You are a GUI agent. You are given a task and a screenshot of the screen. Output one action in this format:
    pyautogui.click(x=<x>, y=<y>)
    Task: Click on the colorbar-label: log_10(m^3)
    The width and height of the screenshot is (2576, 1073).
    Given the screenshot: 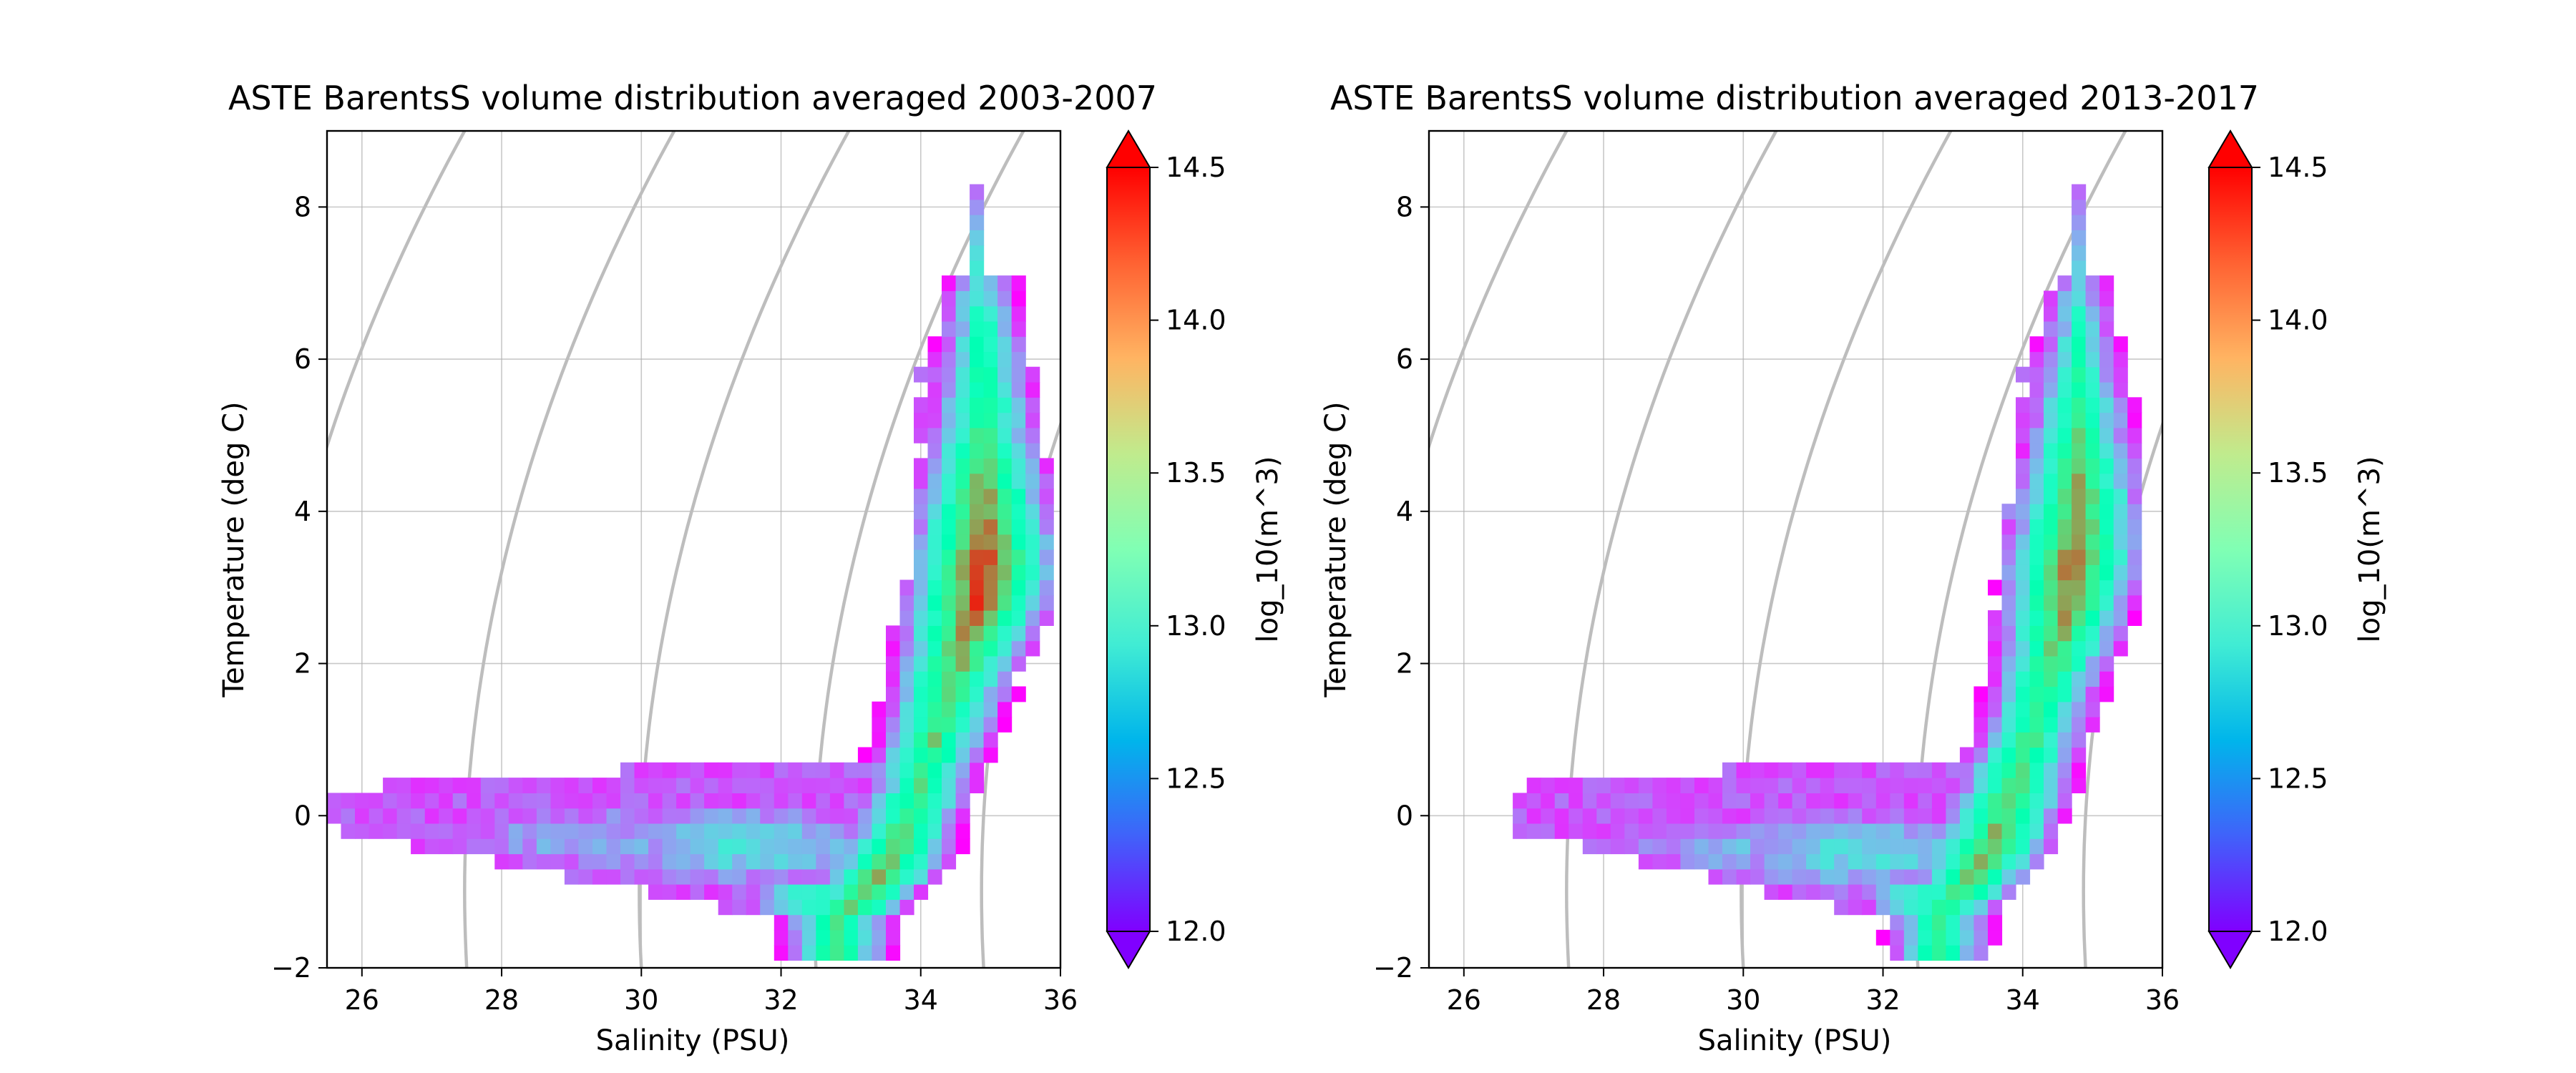 What is the action you would take?
    pyautogui.click(x=2369, y=549)
    